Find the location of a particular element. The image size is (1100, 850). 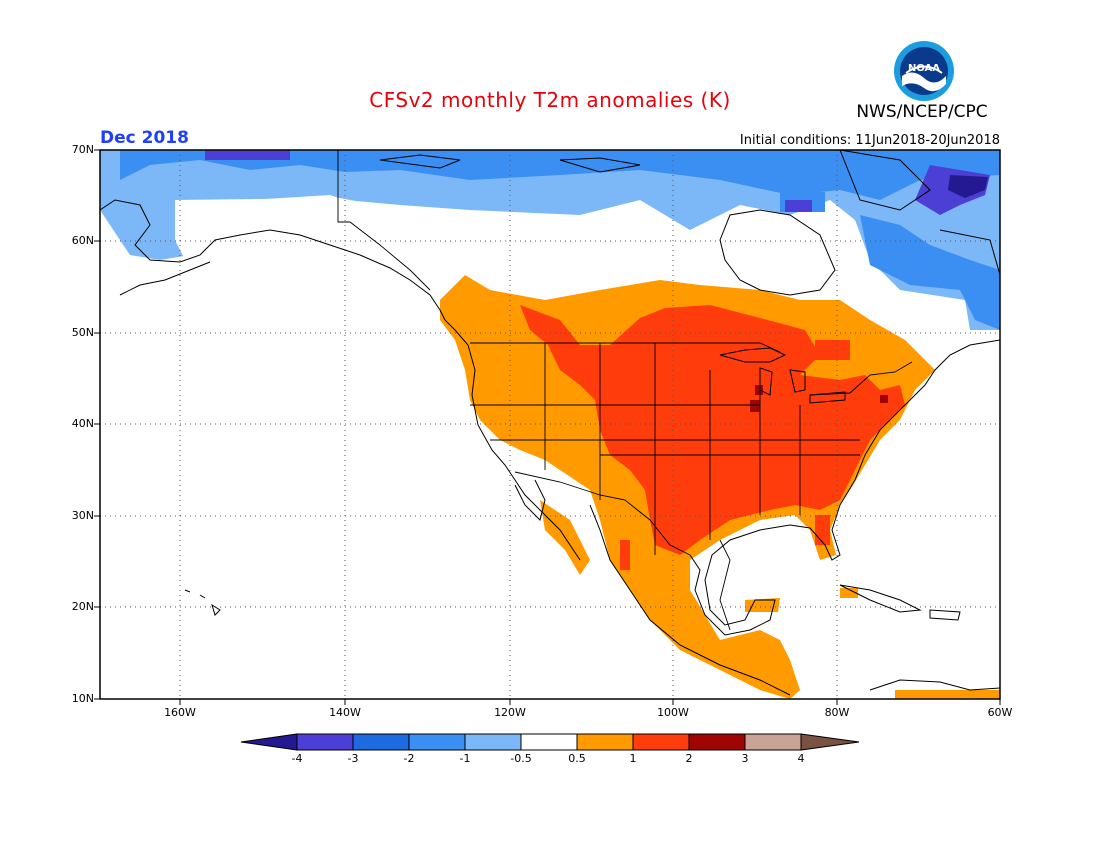

lon-label-160w: 160W is located at coordinates (180, 712).